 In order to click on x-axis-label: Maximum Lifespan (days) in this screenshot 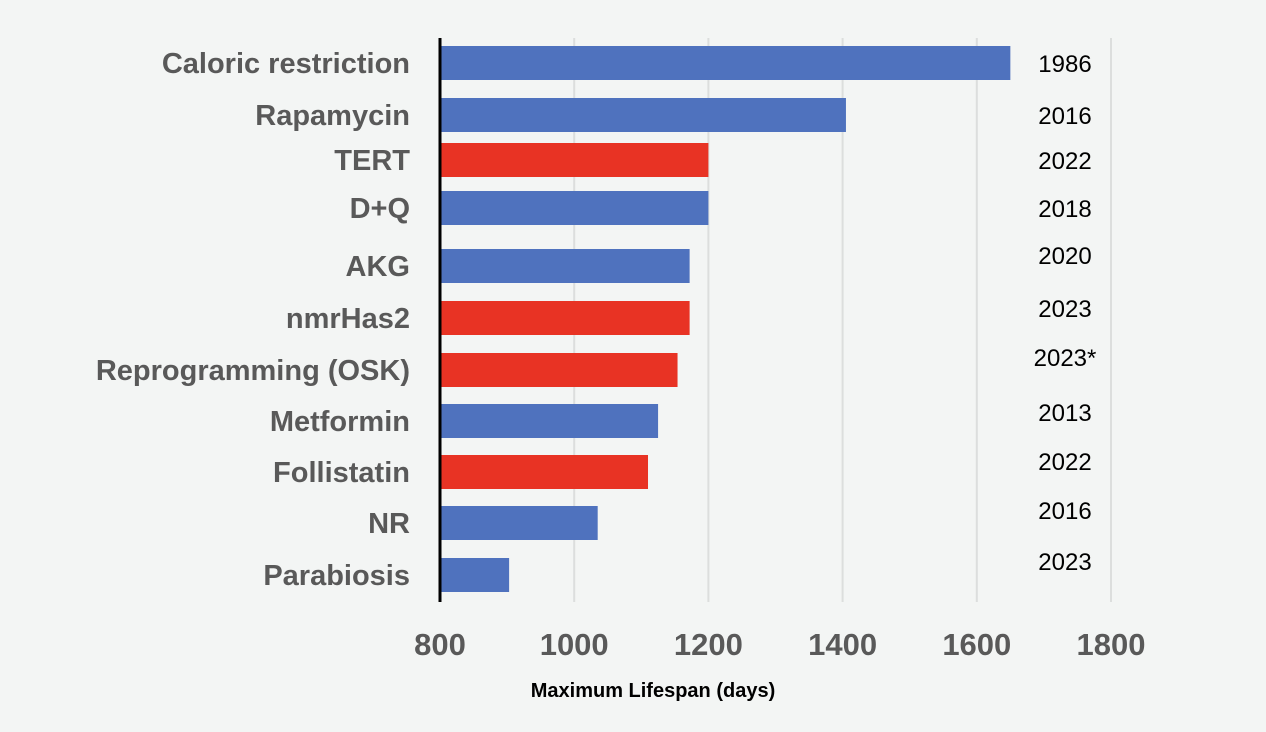, I will do `click(653, 691)`.